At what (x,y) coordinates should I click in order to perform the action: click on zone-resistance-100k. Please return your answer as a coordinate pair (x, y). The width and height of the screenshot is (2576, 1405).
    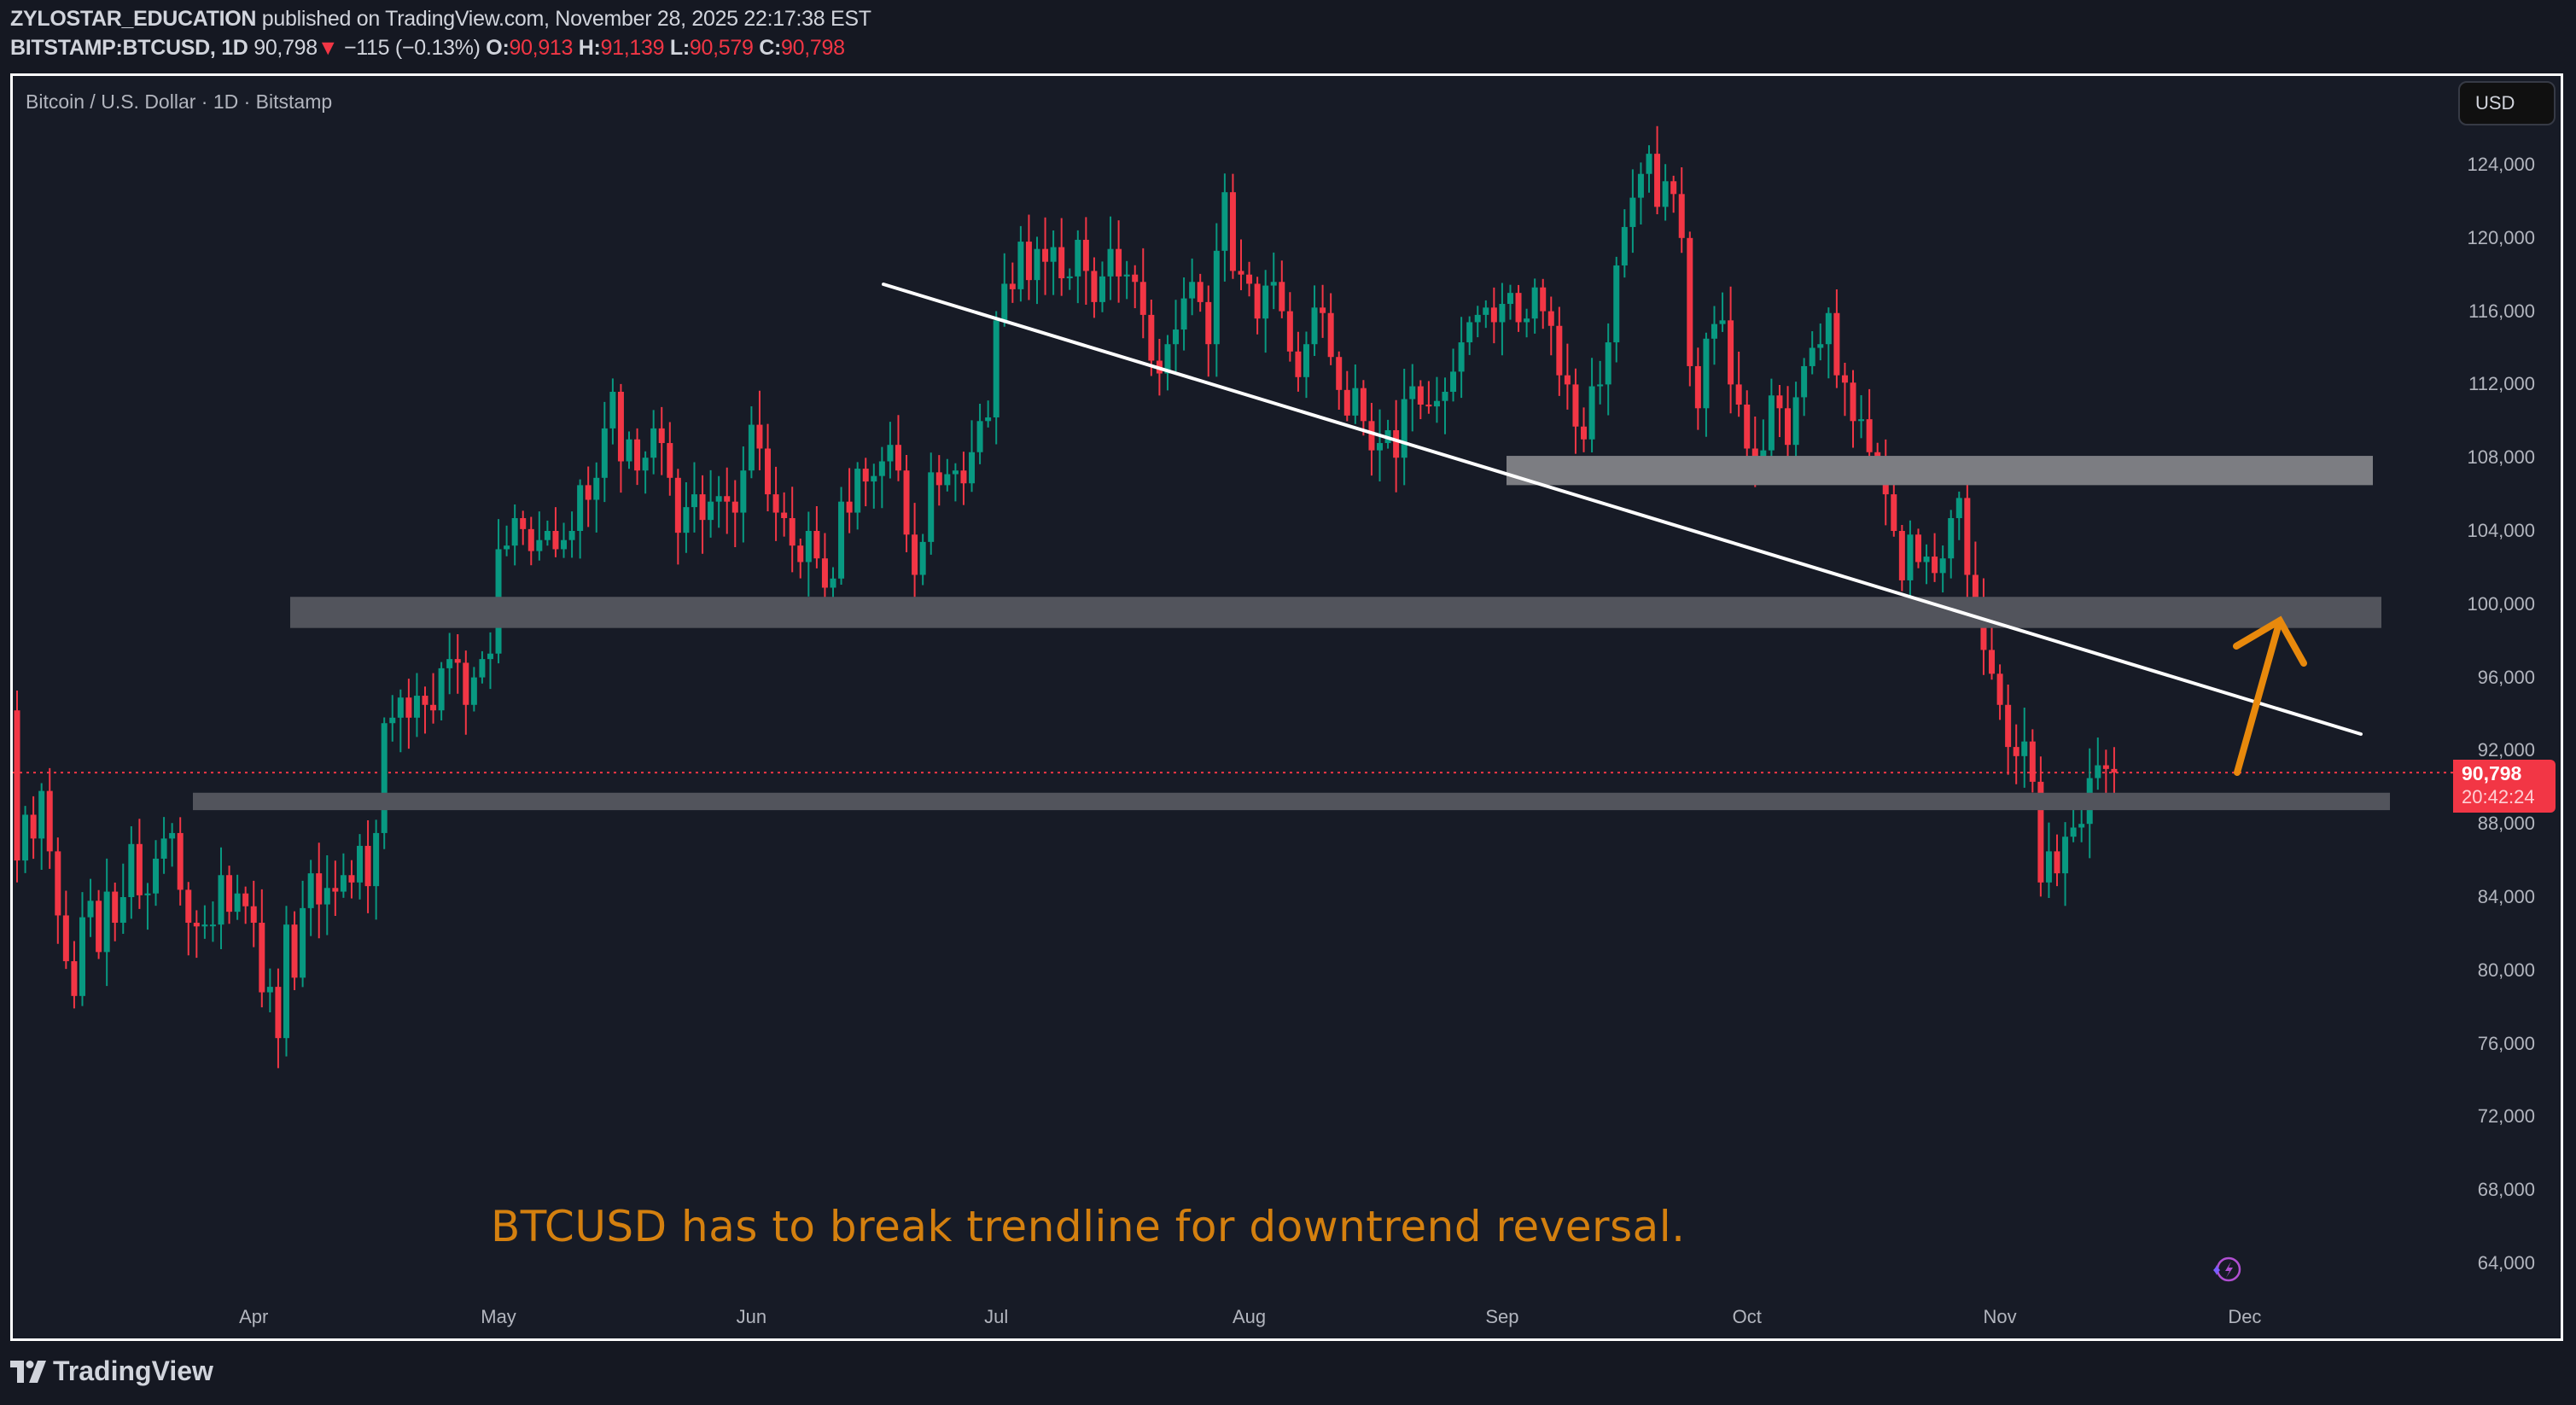
    Looking at the image, I should click on (1335, 612).